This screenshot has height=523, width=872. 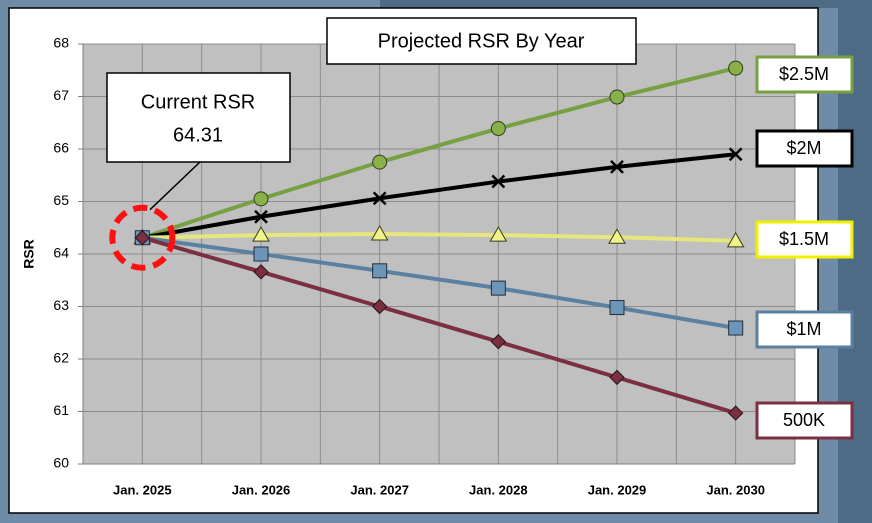 I want to click on legend-label: 500K, so click(x=804, y=420).